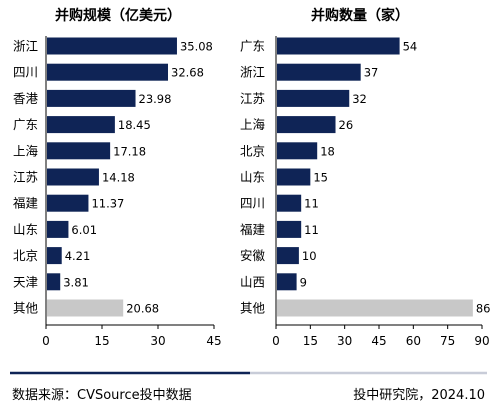 The image size is (495, 412). I want to click on chart2-category-label: 其他, so click(253, 308).